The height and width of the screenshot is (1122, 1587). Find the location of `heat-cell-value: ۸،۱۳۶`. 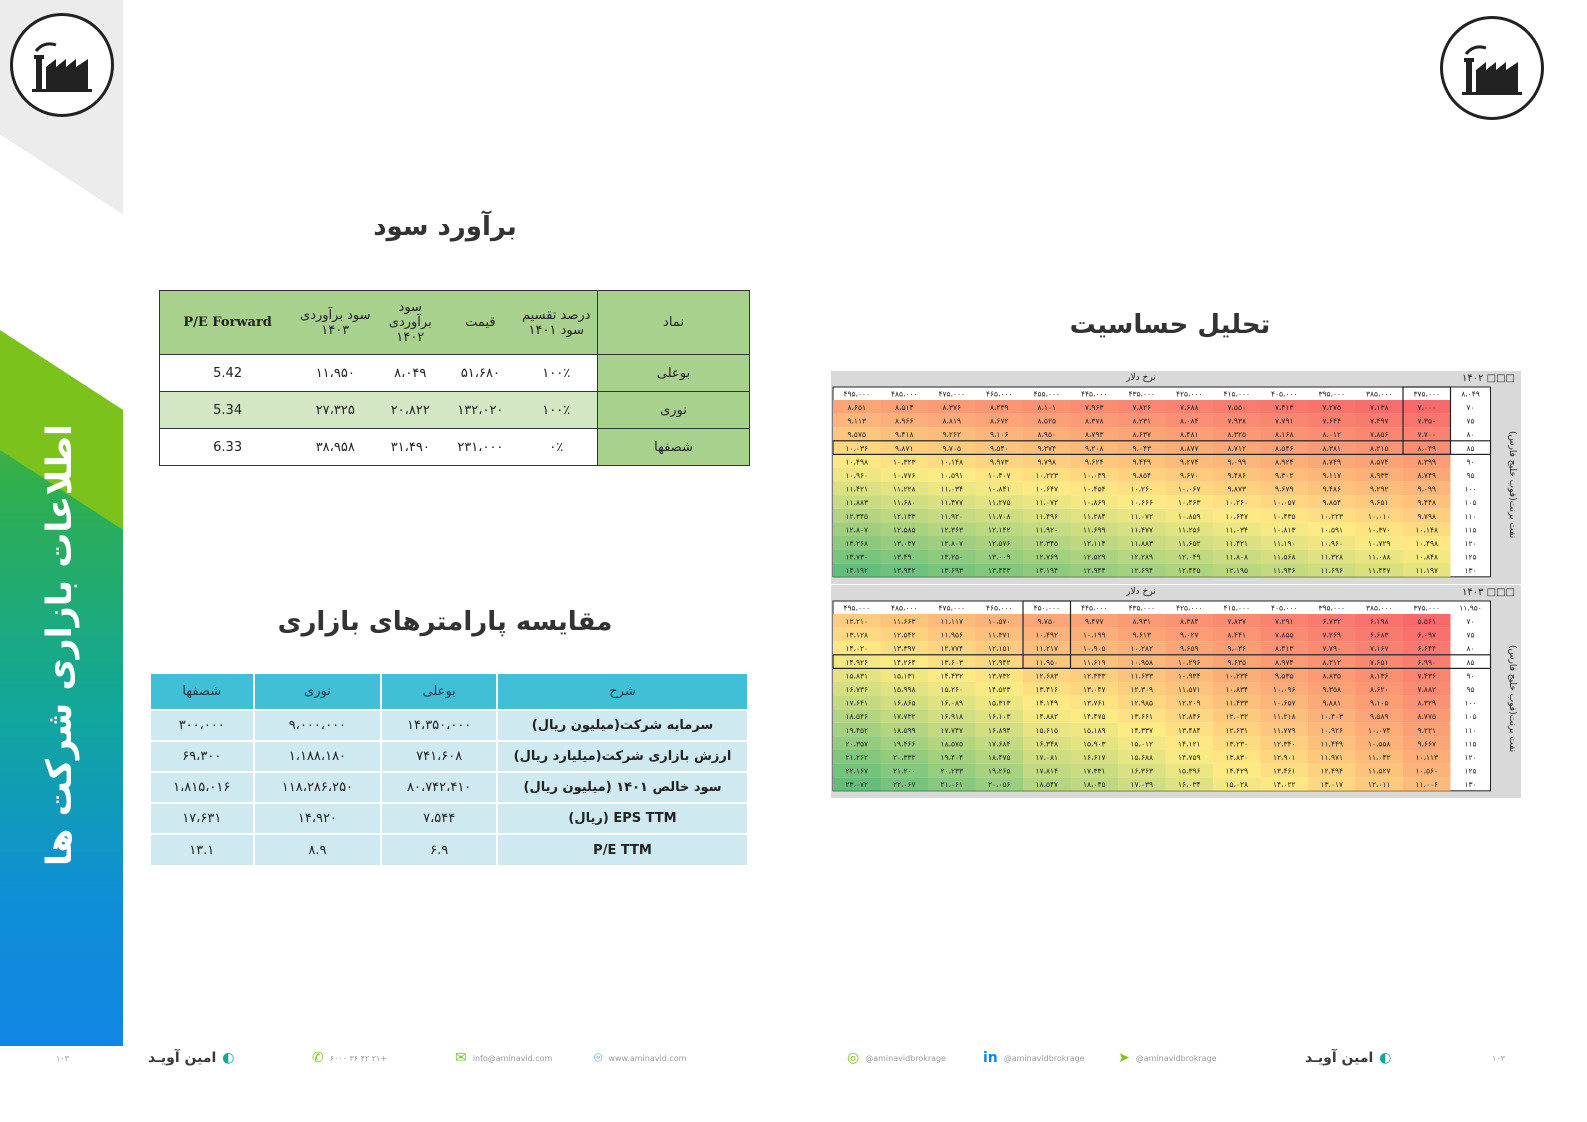

heat-cell-value: ۸،۱۳۶ is located at coordinates (1379, 675).